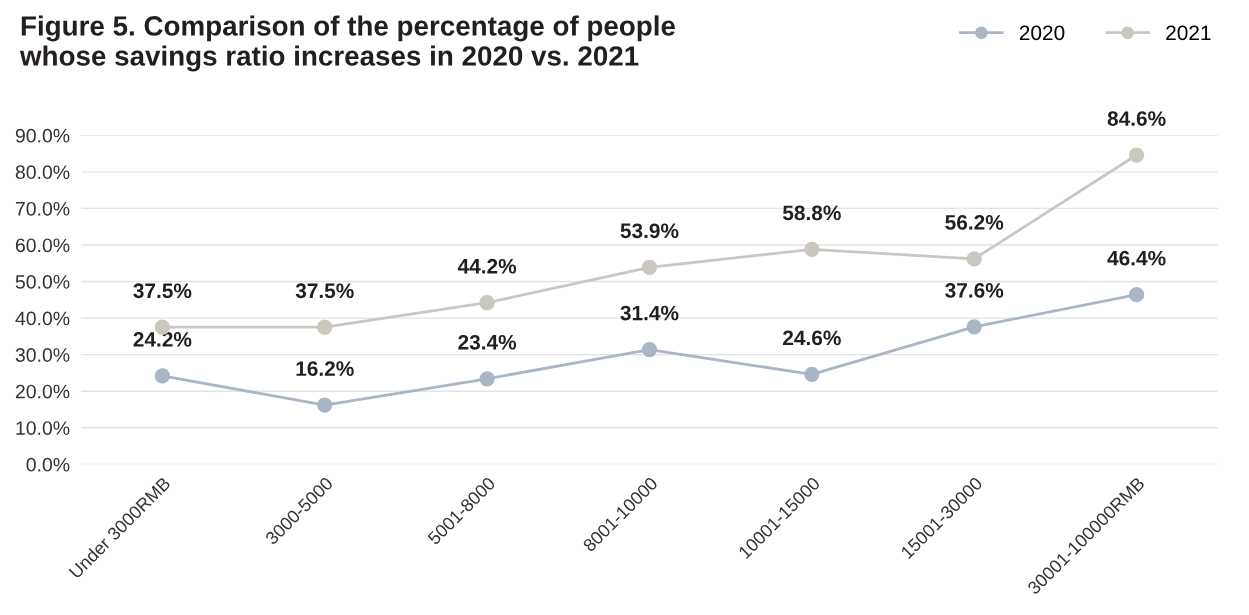 The height and width of the screenshot is (615, 1249). Describe the element at coordinates (162, 339) in the screenshot. I see `data-label: 24.2%` at that location.